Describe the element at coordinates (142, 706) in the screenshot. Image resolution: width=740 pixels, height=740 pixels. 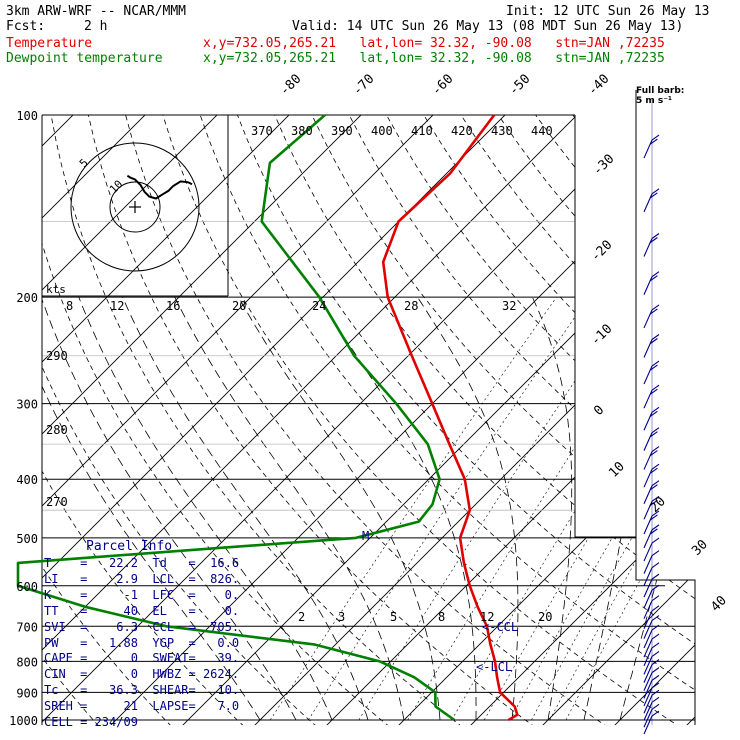
I see `parcel-info-row: SREH = 21 LAPSE= 7.0` at that location.